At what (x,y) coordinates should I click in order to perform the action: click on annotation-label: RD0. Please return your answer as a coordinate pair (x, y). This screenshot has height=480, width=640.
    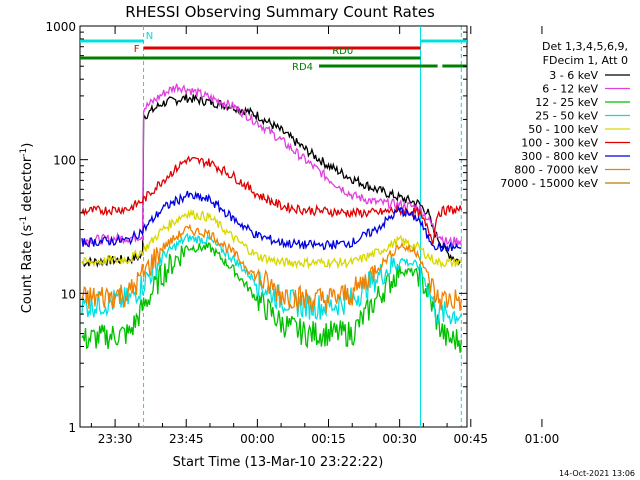
    Looking at the image, I should click on (342, 51).